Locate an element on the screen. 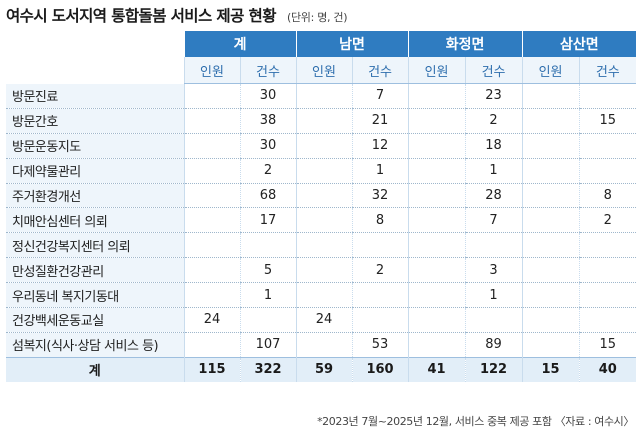 The width and height of the screenshot is (640, 433). table-cell: 89 is located at coordinates (493, 345).